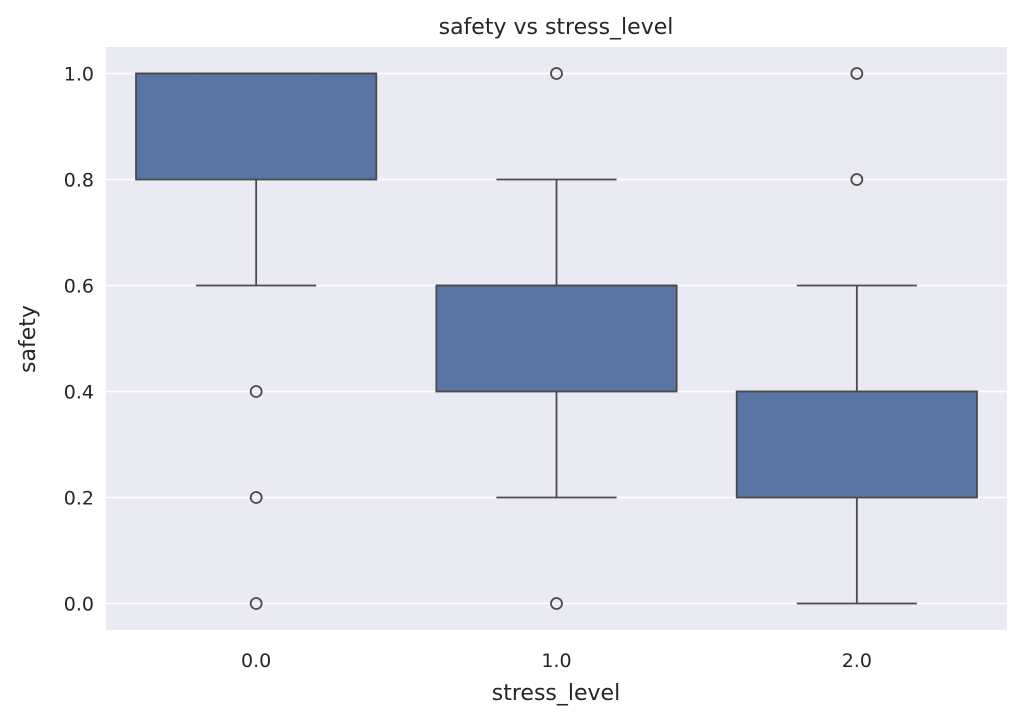 This screenshot has width=1023, height=722. What do you see at coordinates (79, 287) in the screenshot?
I see `y-tick-label: 0.6` at bounding box center [79, 287].